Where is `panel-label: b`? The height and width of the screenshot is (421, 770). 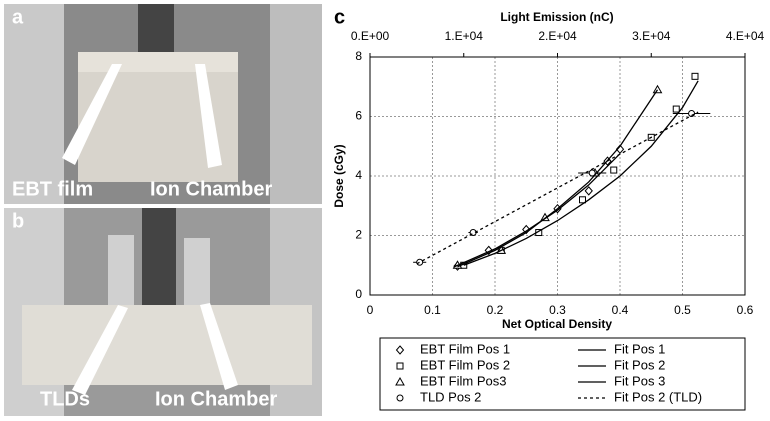
panel-label: b is located at coordinates (18, 221).